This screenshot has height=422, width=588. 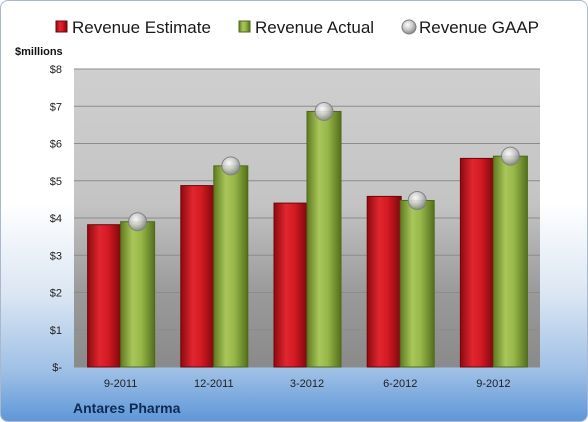 What do you see at coordinates (244, 26) in the screenshot?
I see `legend-swatch-actual` at bounding box center [244, 26].